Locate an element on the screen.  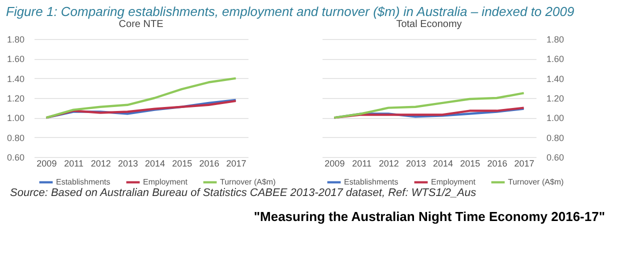
source-note: Source: Based on Australian Bureau of Statistics CABEE 2013-2017 dataset, Ref: WTS1/2_Aus is located at coordinates (243, 193).